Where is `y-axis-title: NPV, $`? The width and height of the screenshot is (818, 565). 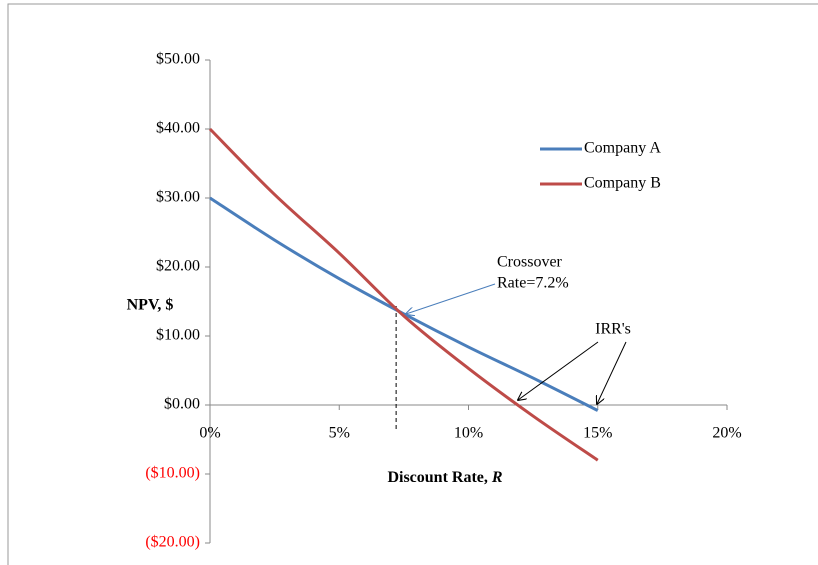 y-axis-title: NPV, $ is located at coordinates (150, 305).